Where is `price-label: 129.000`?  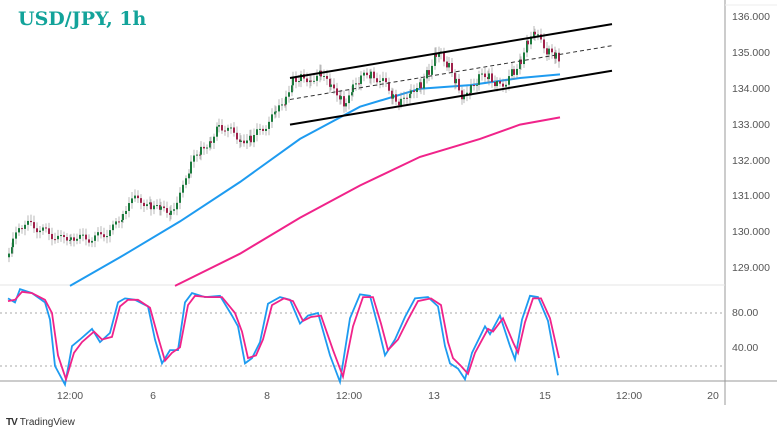 price-label: 129.000 is located at coordinates (751, 268).